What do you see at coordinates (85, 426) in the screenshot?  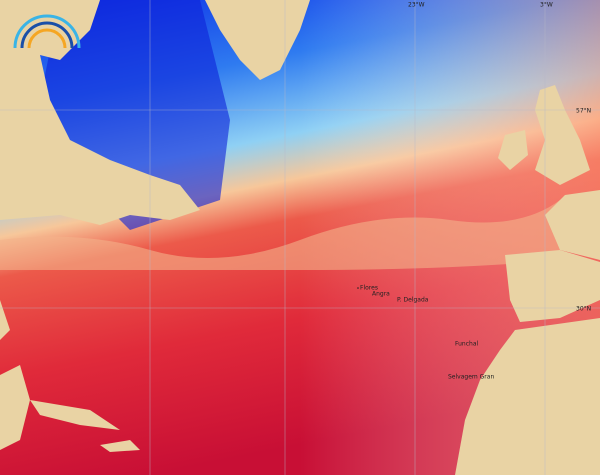 I see `caribbean` at bounding box center [85, 426].